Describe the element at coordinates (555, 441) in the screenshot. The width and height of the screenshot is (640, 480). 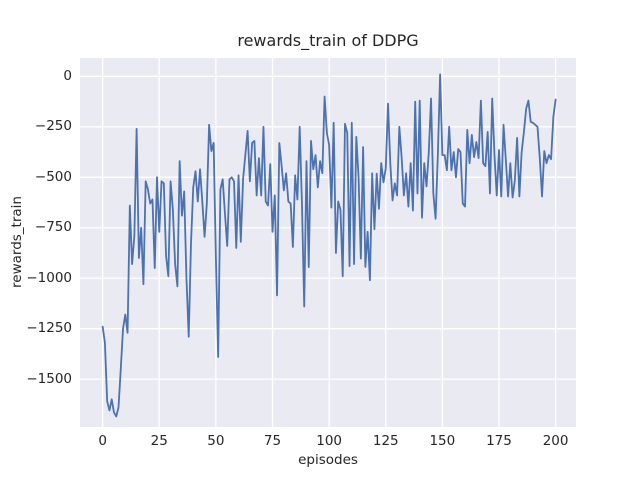
I see `x-tick-label: 200` at that location.